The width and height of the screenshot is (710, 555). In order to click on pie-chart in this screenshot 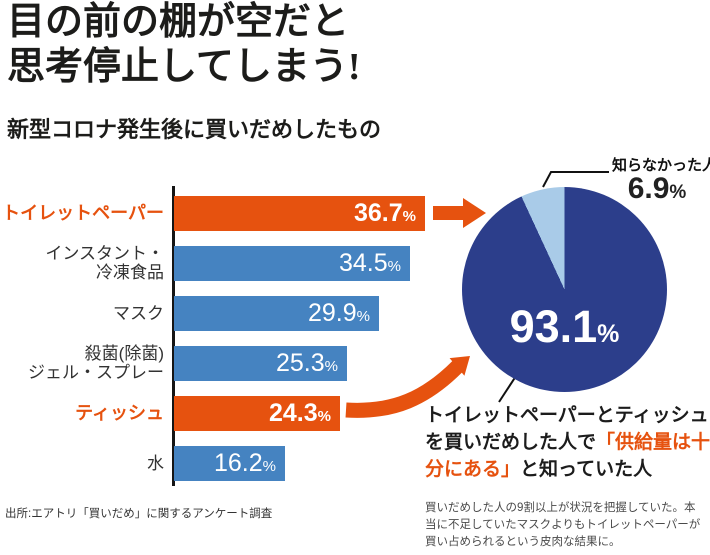, I will do `click(564, 289)`.